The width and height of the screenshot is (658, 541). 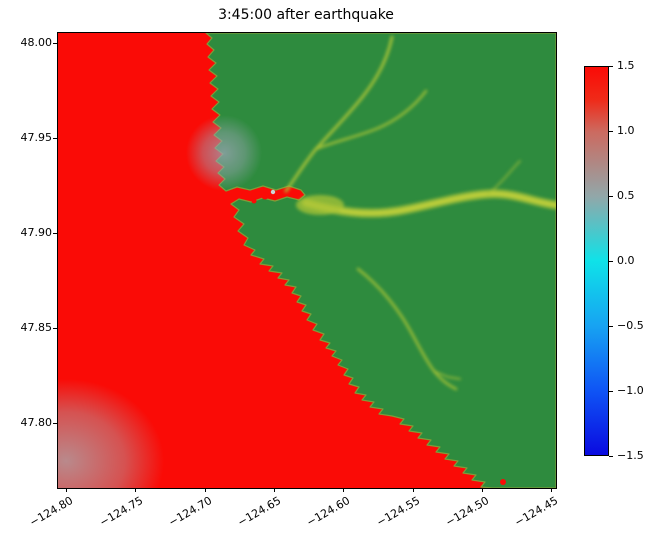 I want to click on estuary-mouth-patch, so click(x=320, y=205).